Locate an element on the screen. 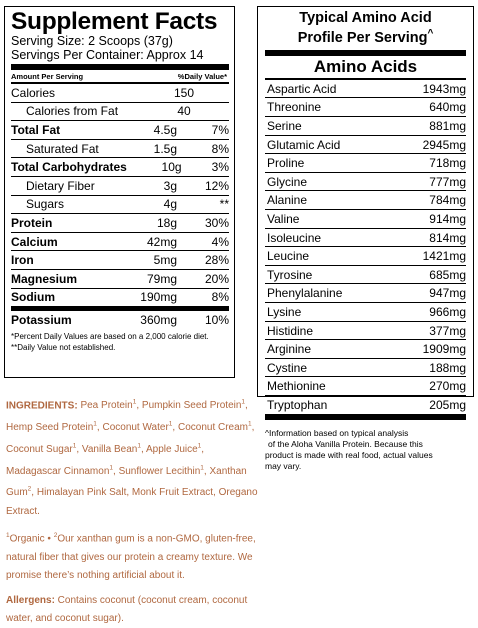  amino-name: Arginine is located at coordinates (289, 349).